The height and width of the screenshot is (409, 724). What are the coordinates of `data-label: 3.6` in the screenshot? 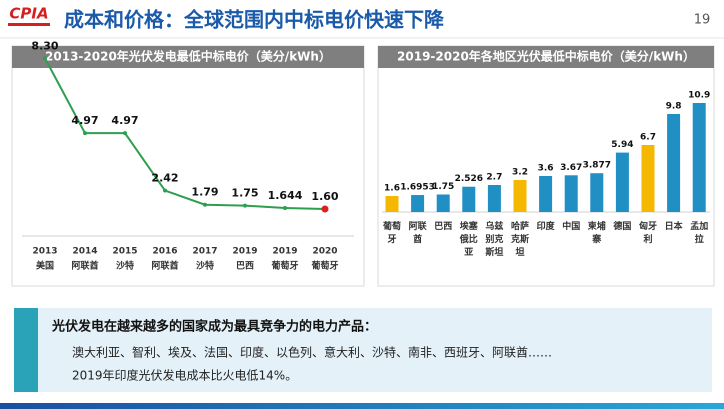 It's located at (546, 169).